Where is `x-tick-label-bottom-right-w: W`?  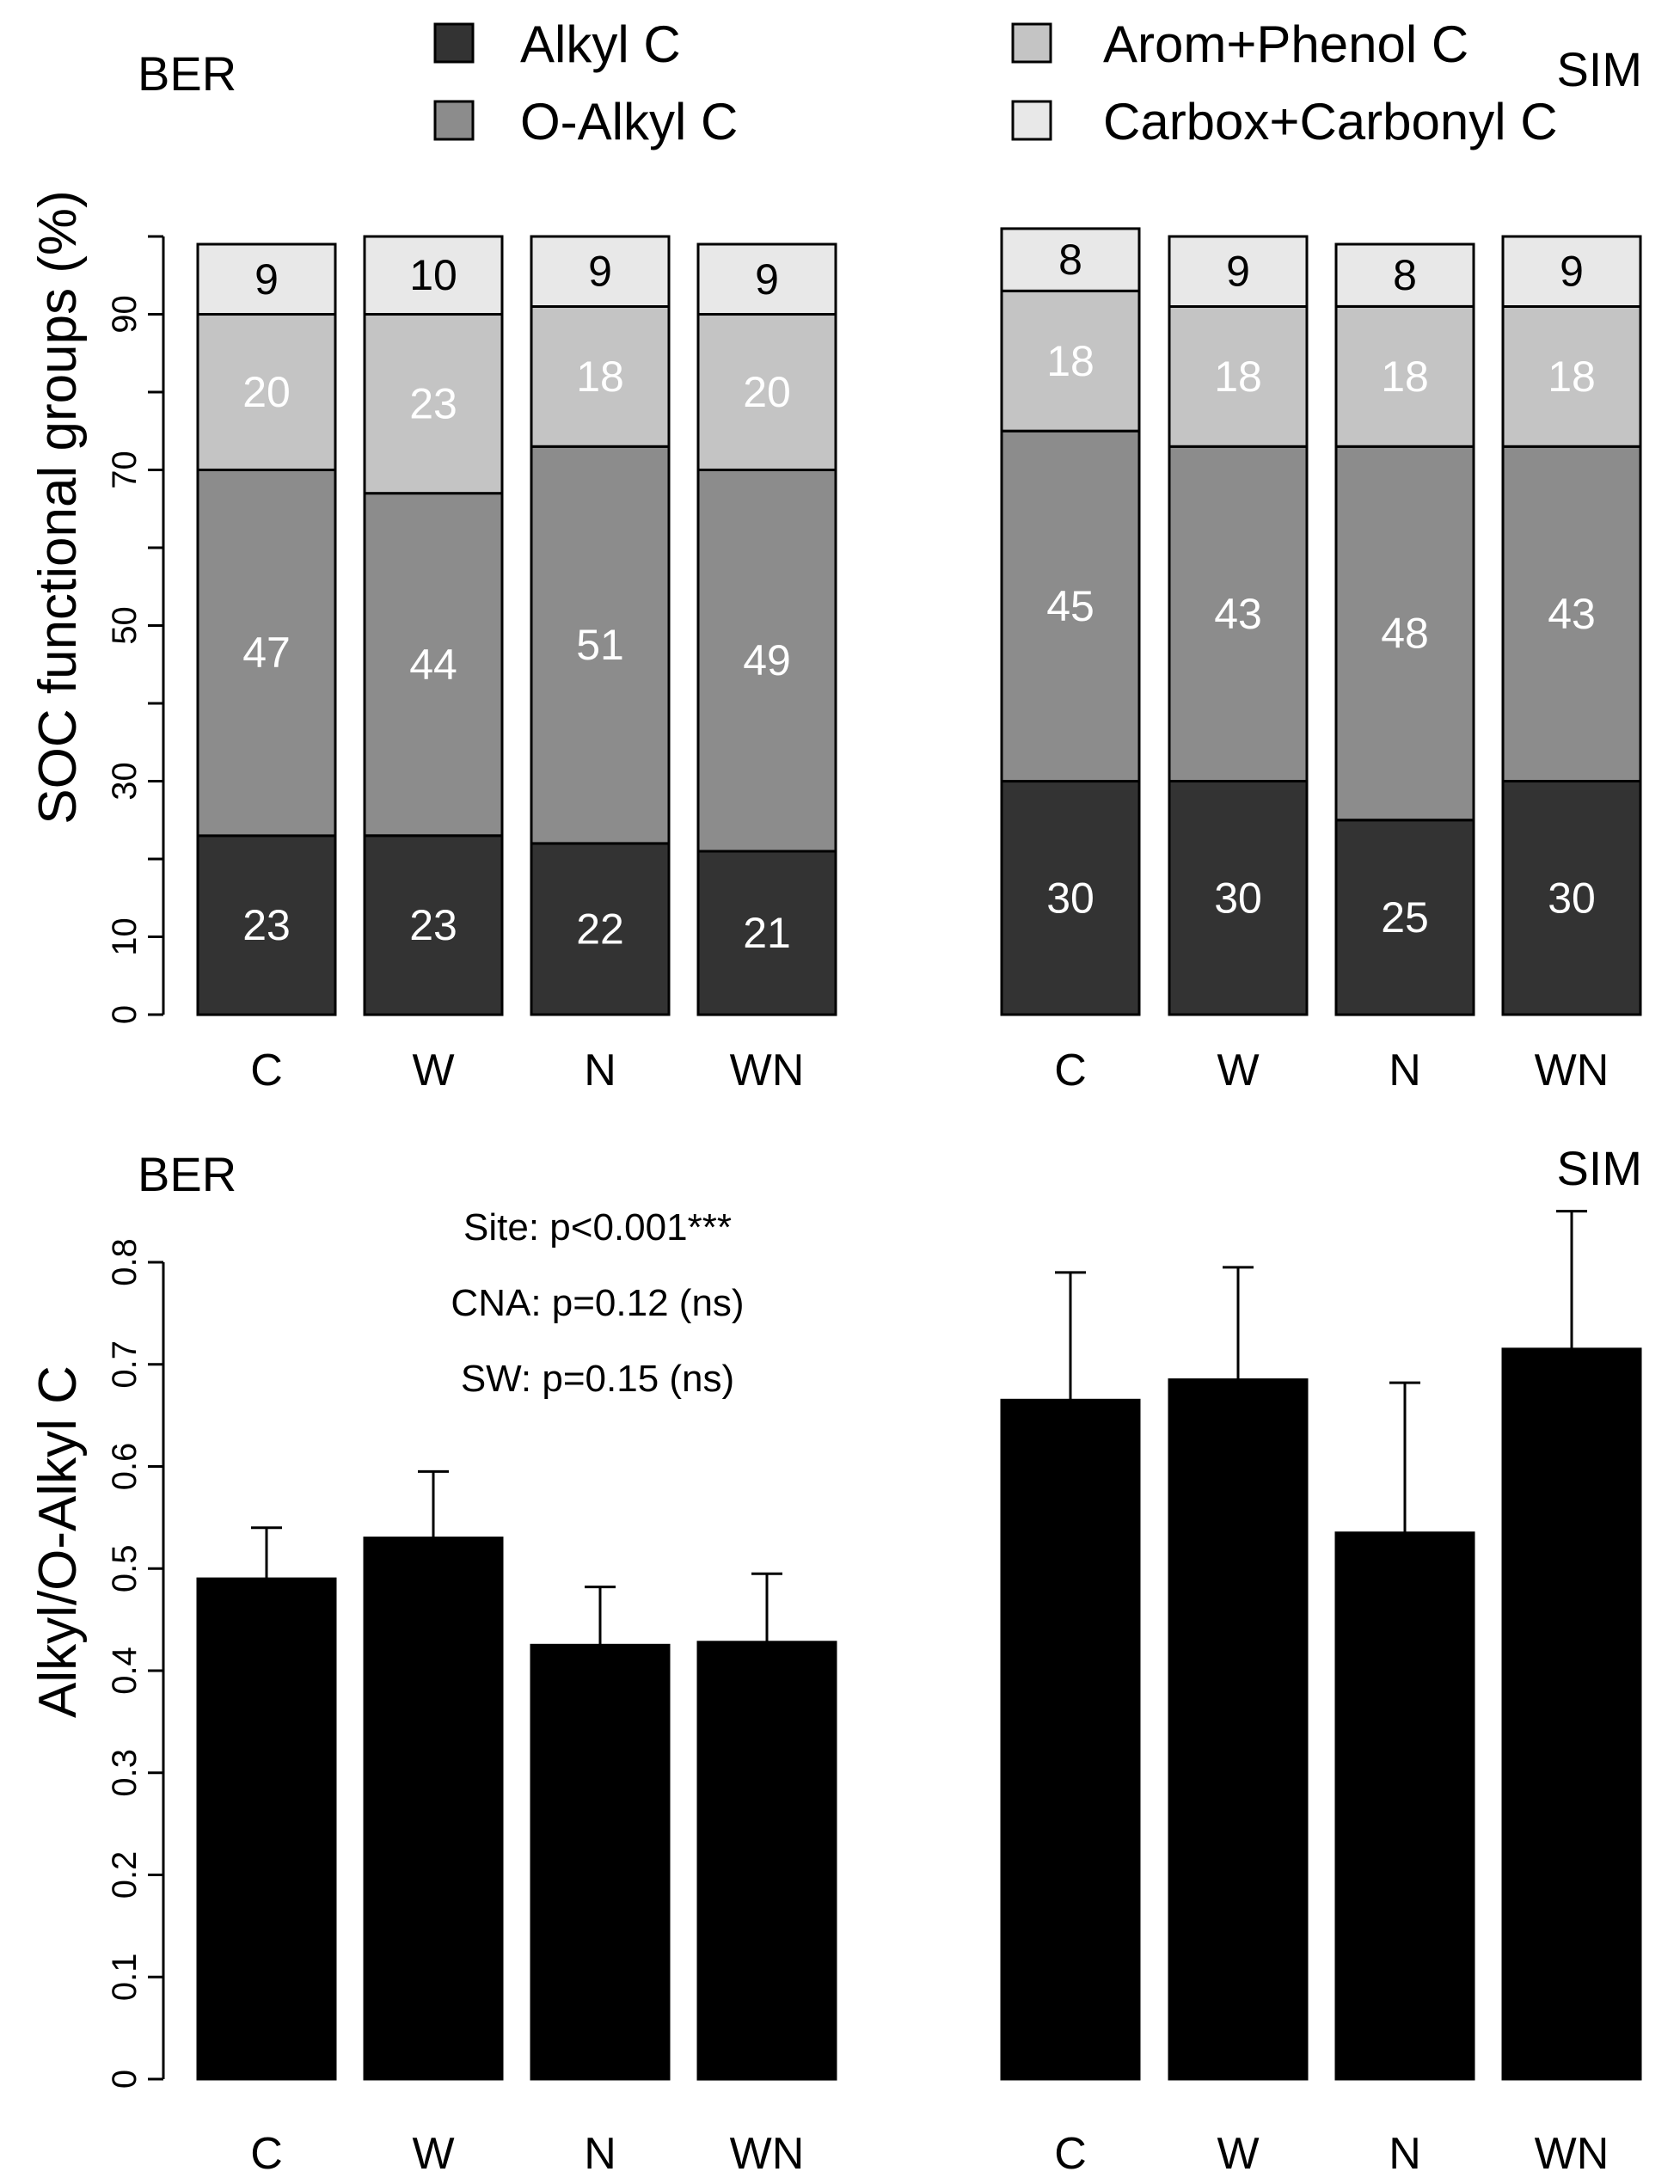 x-tick-label-bottom-right-w: W is located at coordinates (1238, 2154).